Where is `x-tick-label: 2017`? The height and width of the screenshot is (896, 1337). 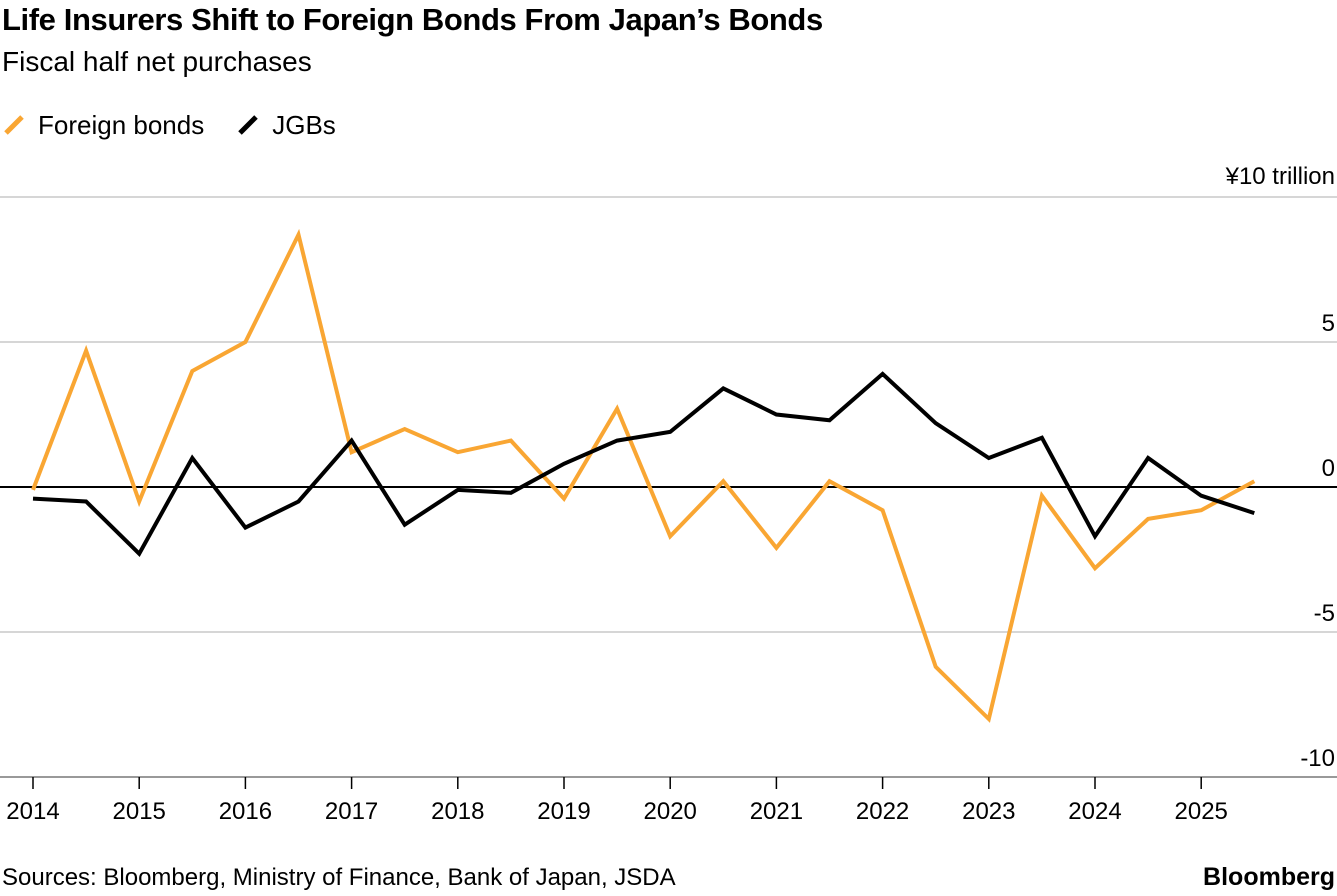
x-tick-label: 2017 is located at coordinates (351, 811).